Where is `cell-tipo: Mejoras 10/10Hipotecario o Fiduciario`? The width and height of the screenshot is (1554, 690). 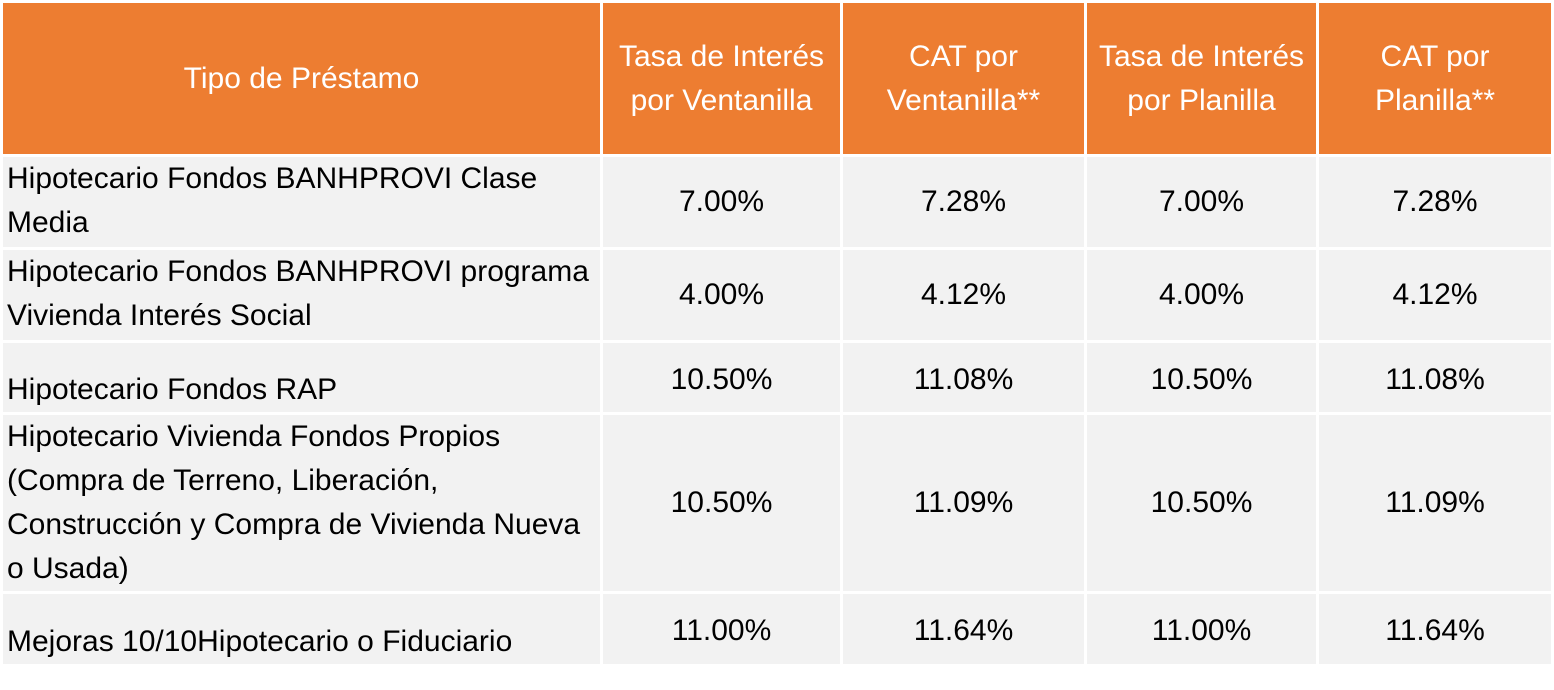
cell-tipo: Mejoras 10/10Hipotecario o Fiduciario is located at coordinates (301, 629).